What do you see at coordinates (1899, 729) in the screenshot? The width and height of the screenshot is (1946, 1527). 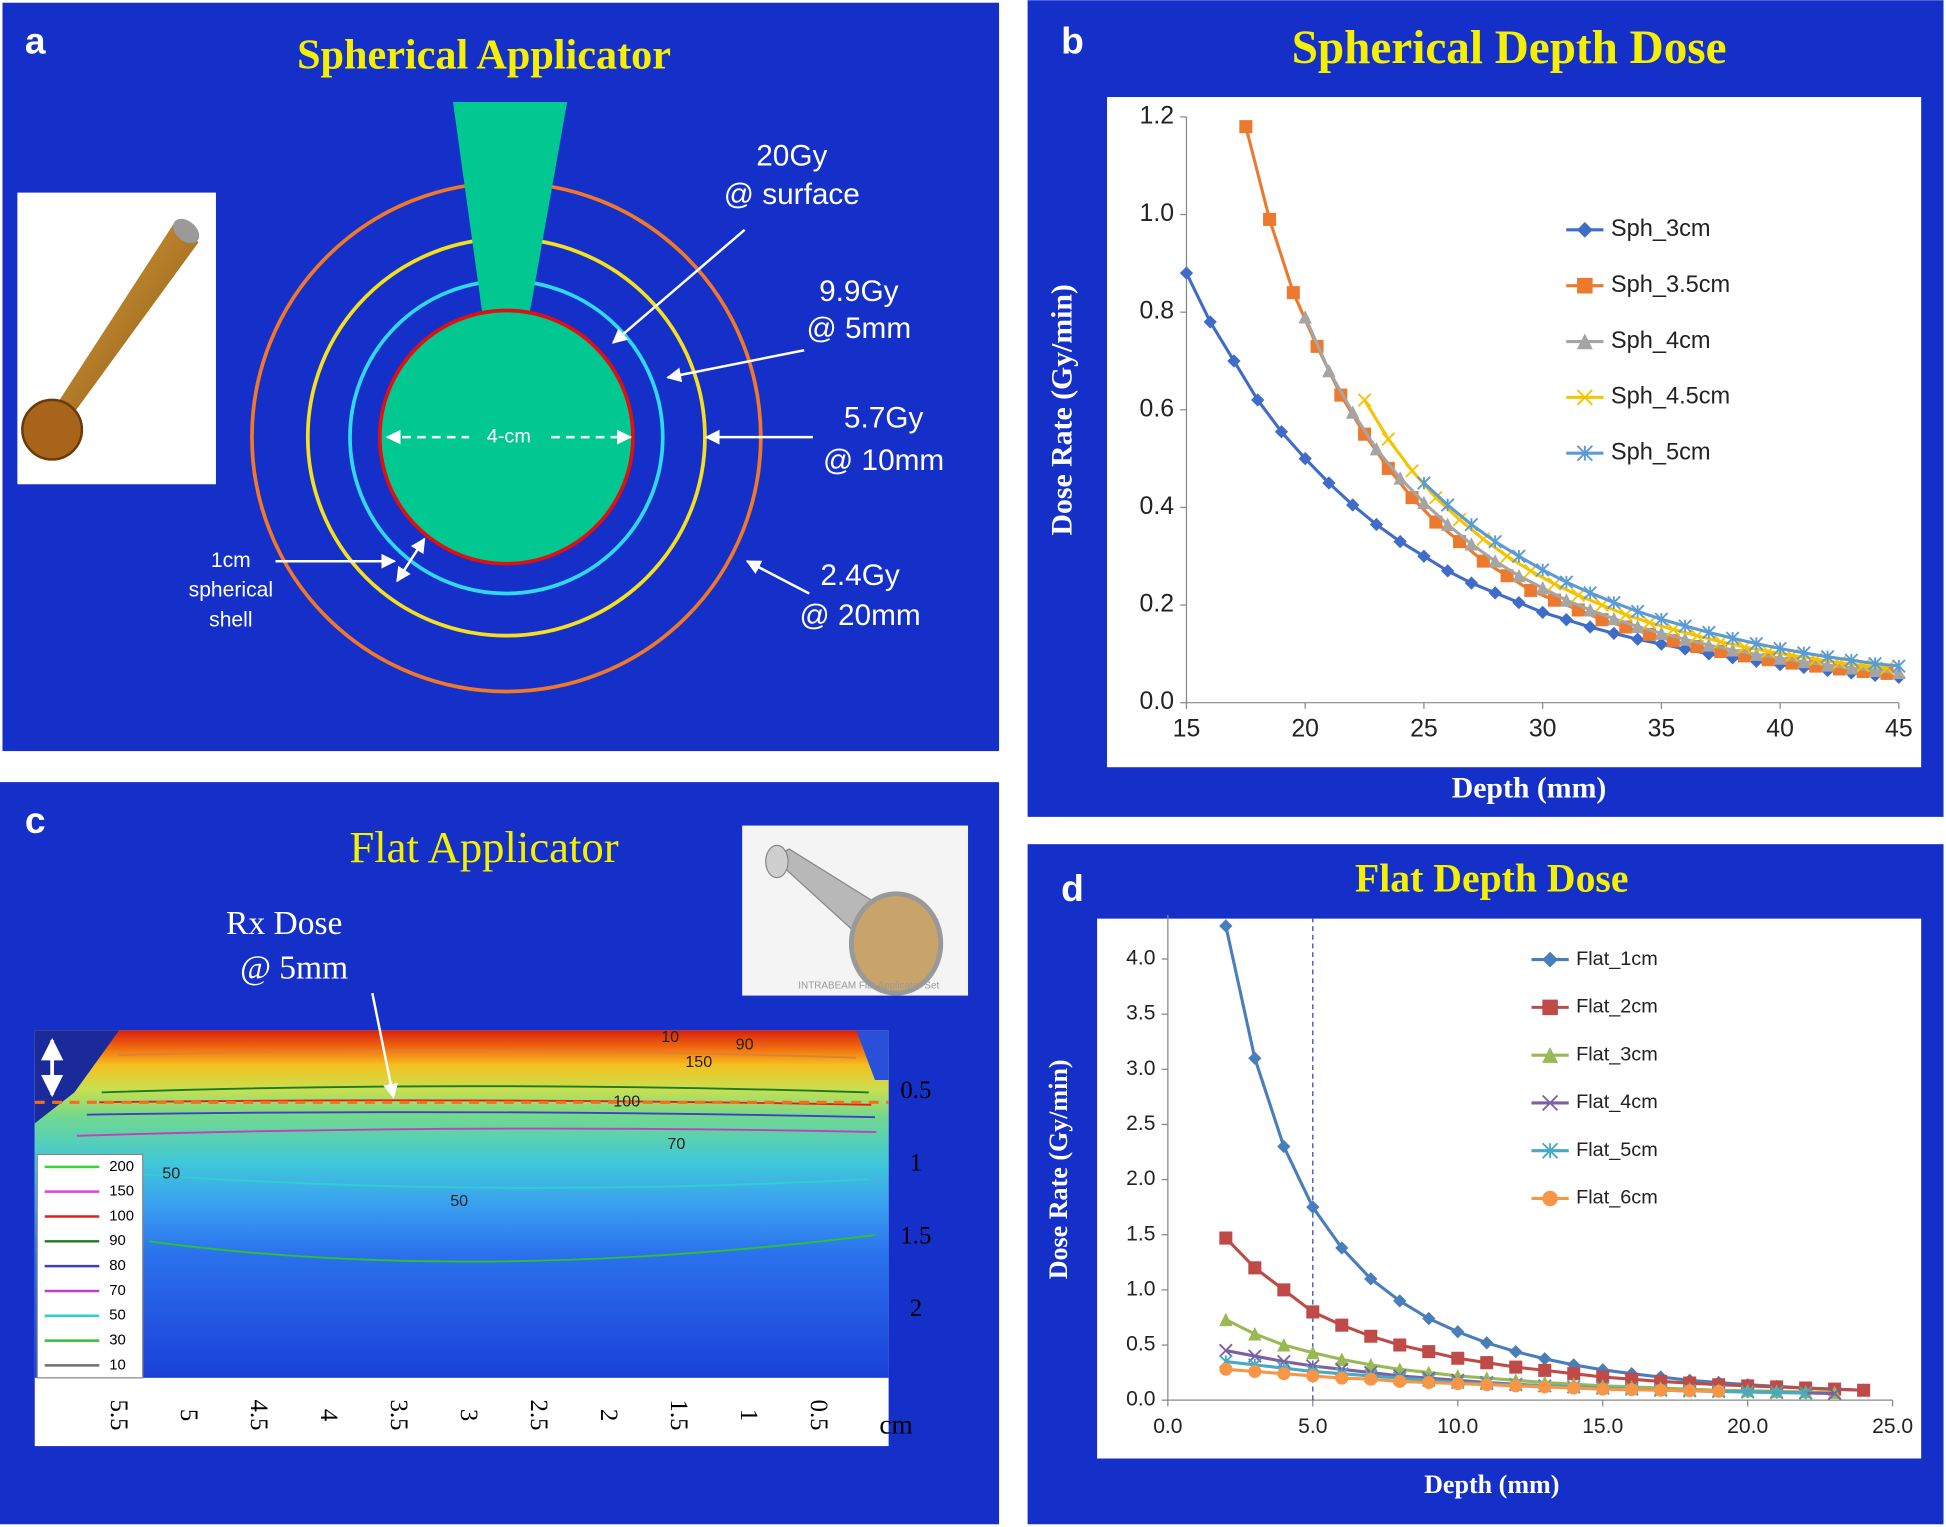 I see `x-tick-label: 45` at bounding box center [1899, 729].